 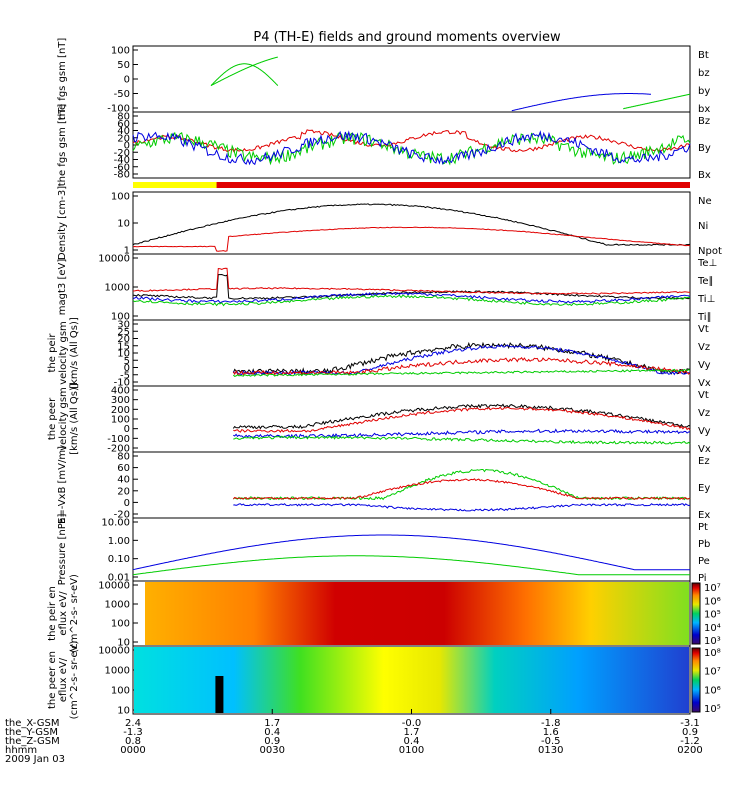 I want to click on ylabel: the peirvelocity gsm[km/s (All Qs)], so click(x=63, y=353).